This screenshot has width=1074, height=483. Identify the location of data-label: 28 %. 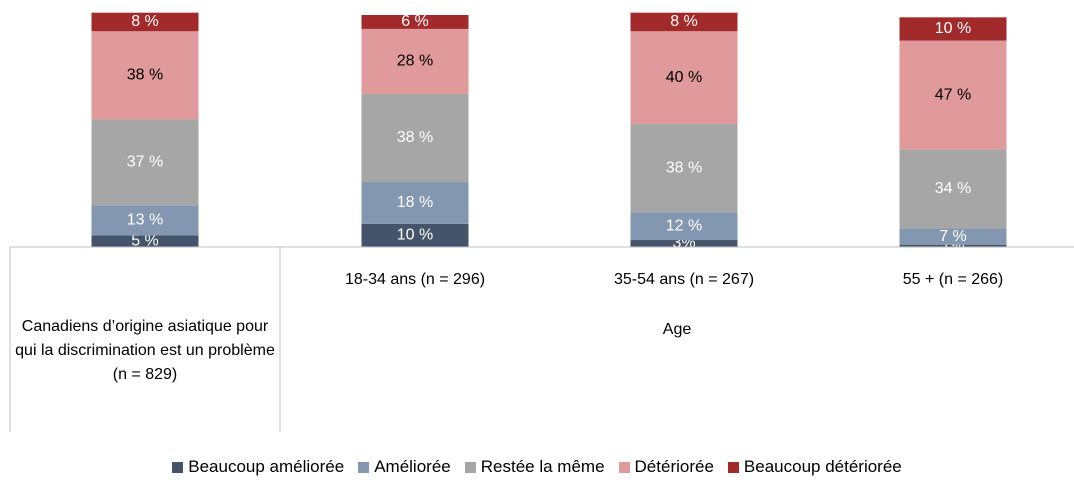
(415, 61).